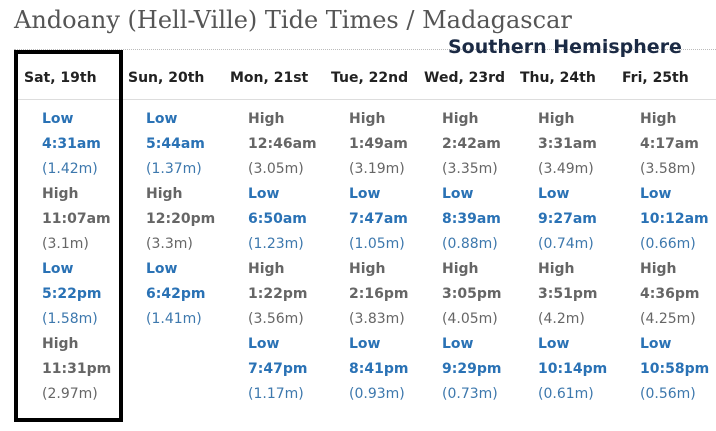 The width and height of the screenshot is (716, 431). What do you see at coordinates (70, 394) in the screenshot?
I see `tide-height: (2.97m)` at bounding box center [70, 394].